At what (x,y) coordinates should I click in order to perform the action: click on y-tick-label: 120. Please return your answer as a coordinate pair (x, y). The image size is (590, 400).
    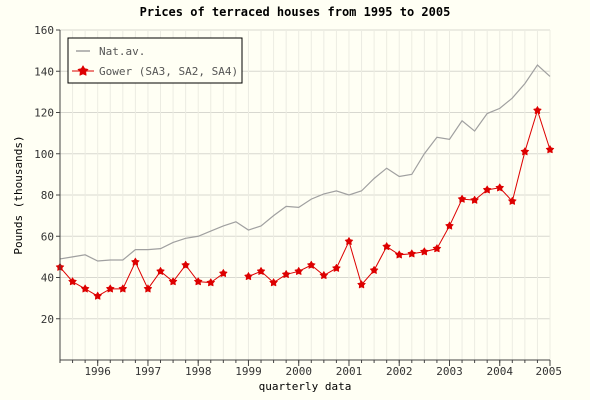
    Looking at the image, I should click on (44, 113).